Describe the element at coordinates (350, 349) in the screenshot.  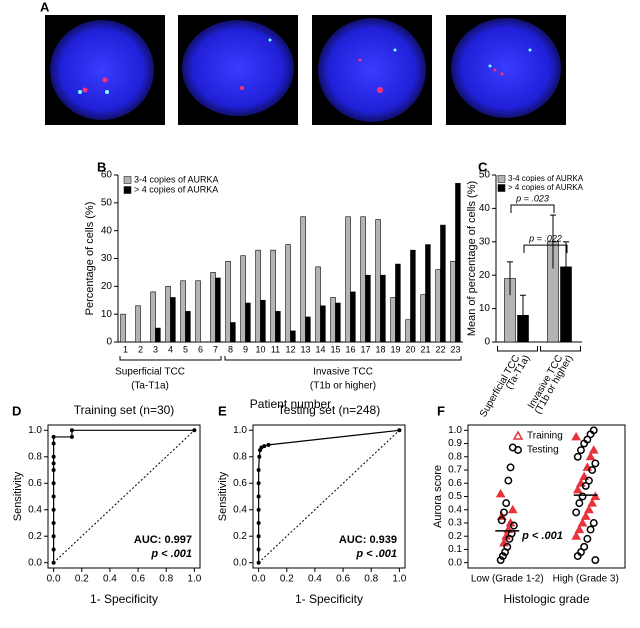
I see `x-tick-label: 16` at that location.